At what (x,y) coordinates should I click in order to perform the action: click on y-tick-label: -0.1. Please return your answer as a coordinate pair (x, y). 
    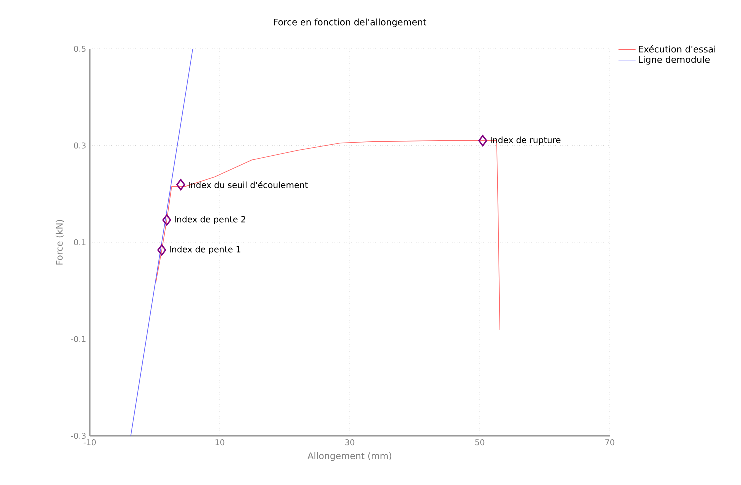
    Looking at the image, I should click on (78, 339).